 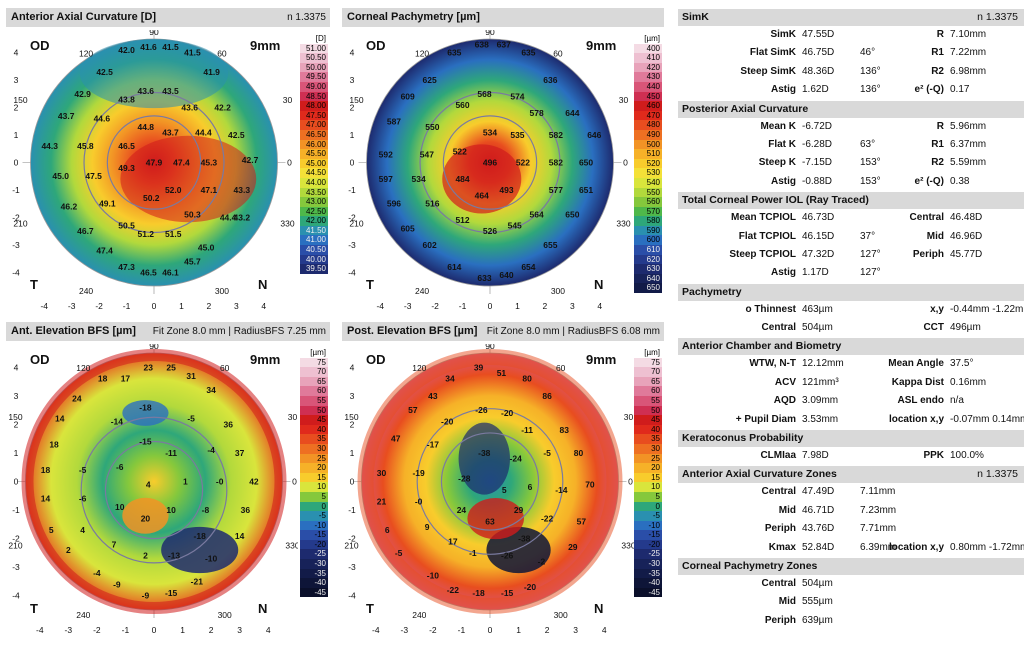 What do you see at coordinates (86, 291) in the screenshot?
I see `angle-label: 240` at bounding box center [86, 291].